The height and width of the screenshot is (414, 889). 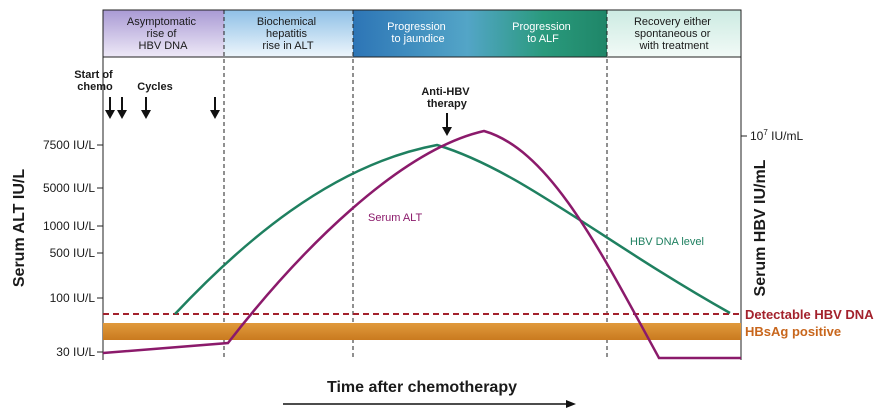 I want to click on hbv-dna-label: HBV DNA level, so click(x=667, y=242).